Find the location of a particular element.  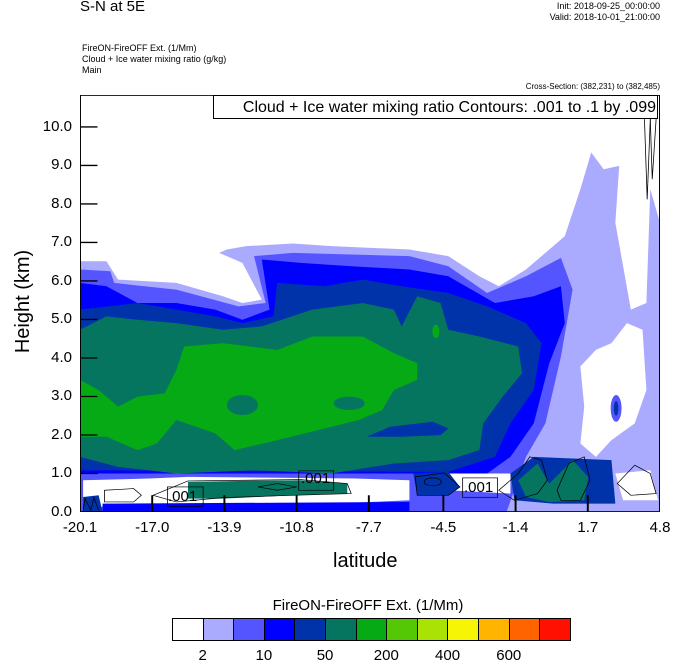

colorbar is located at coordinates (371, 629).